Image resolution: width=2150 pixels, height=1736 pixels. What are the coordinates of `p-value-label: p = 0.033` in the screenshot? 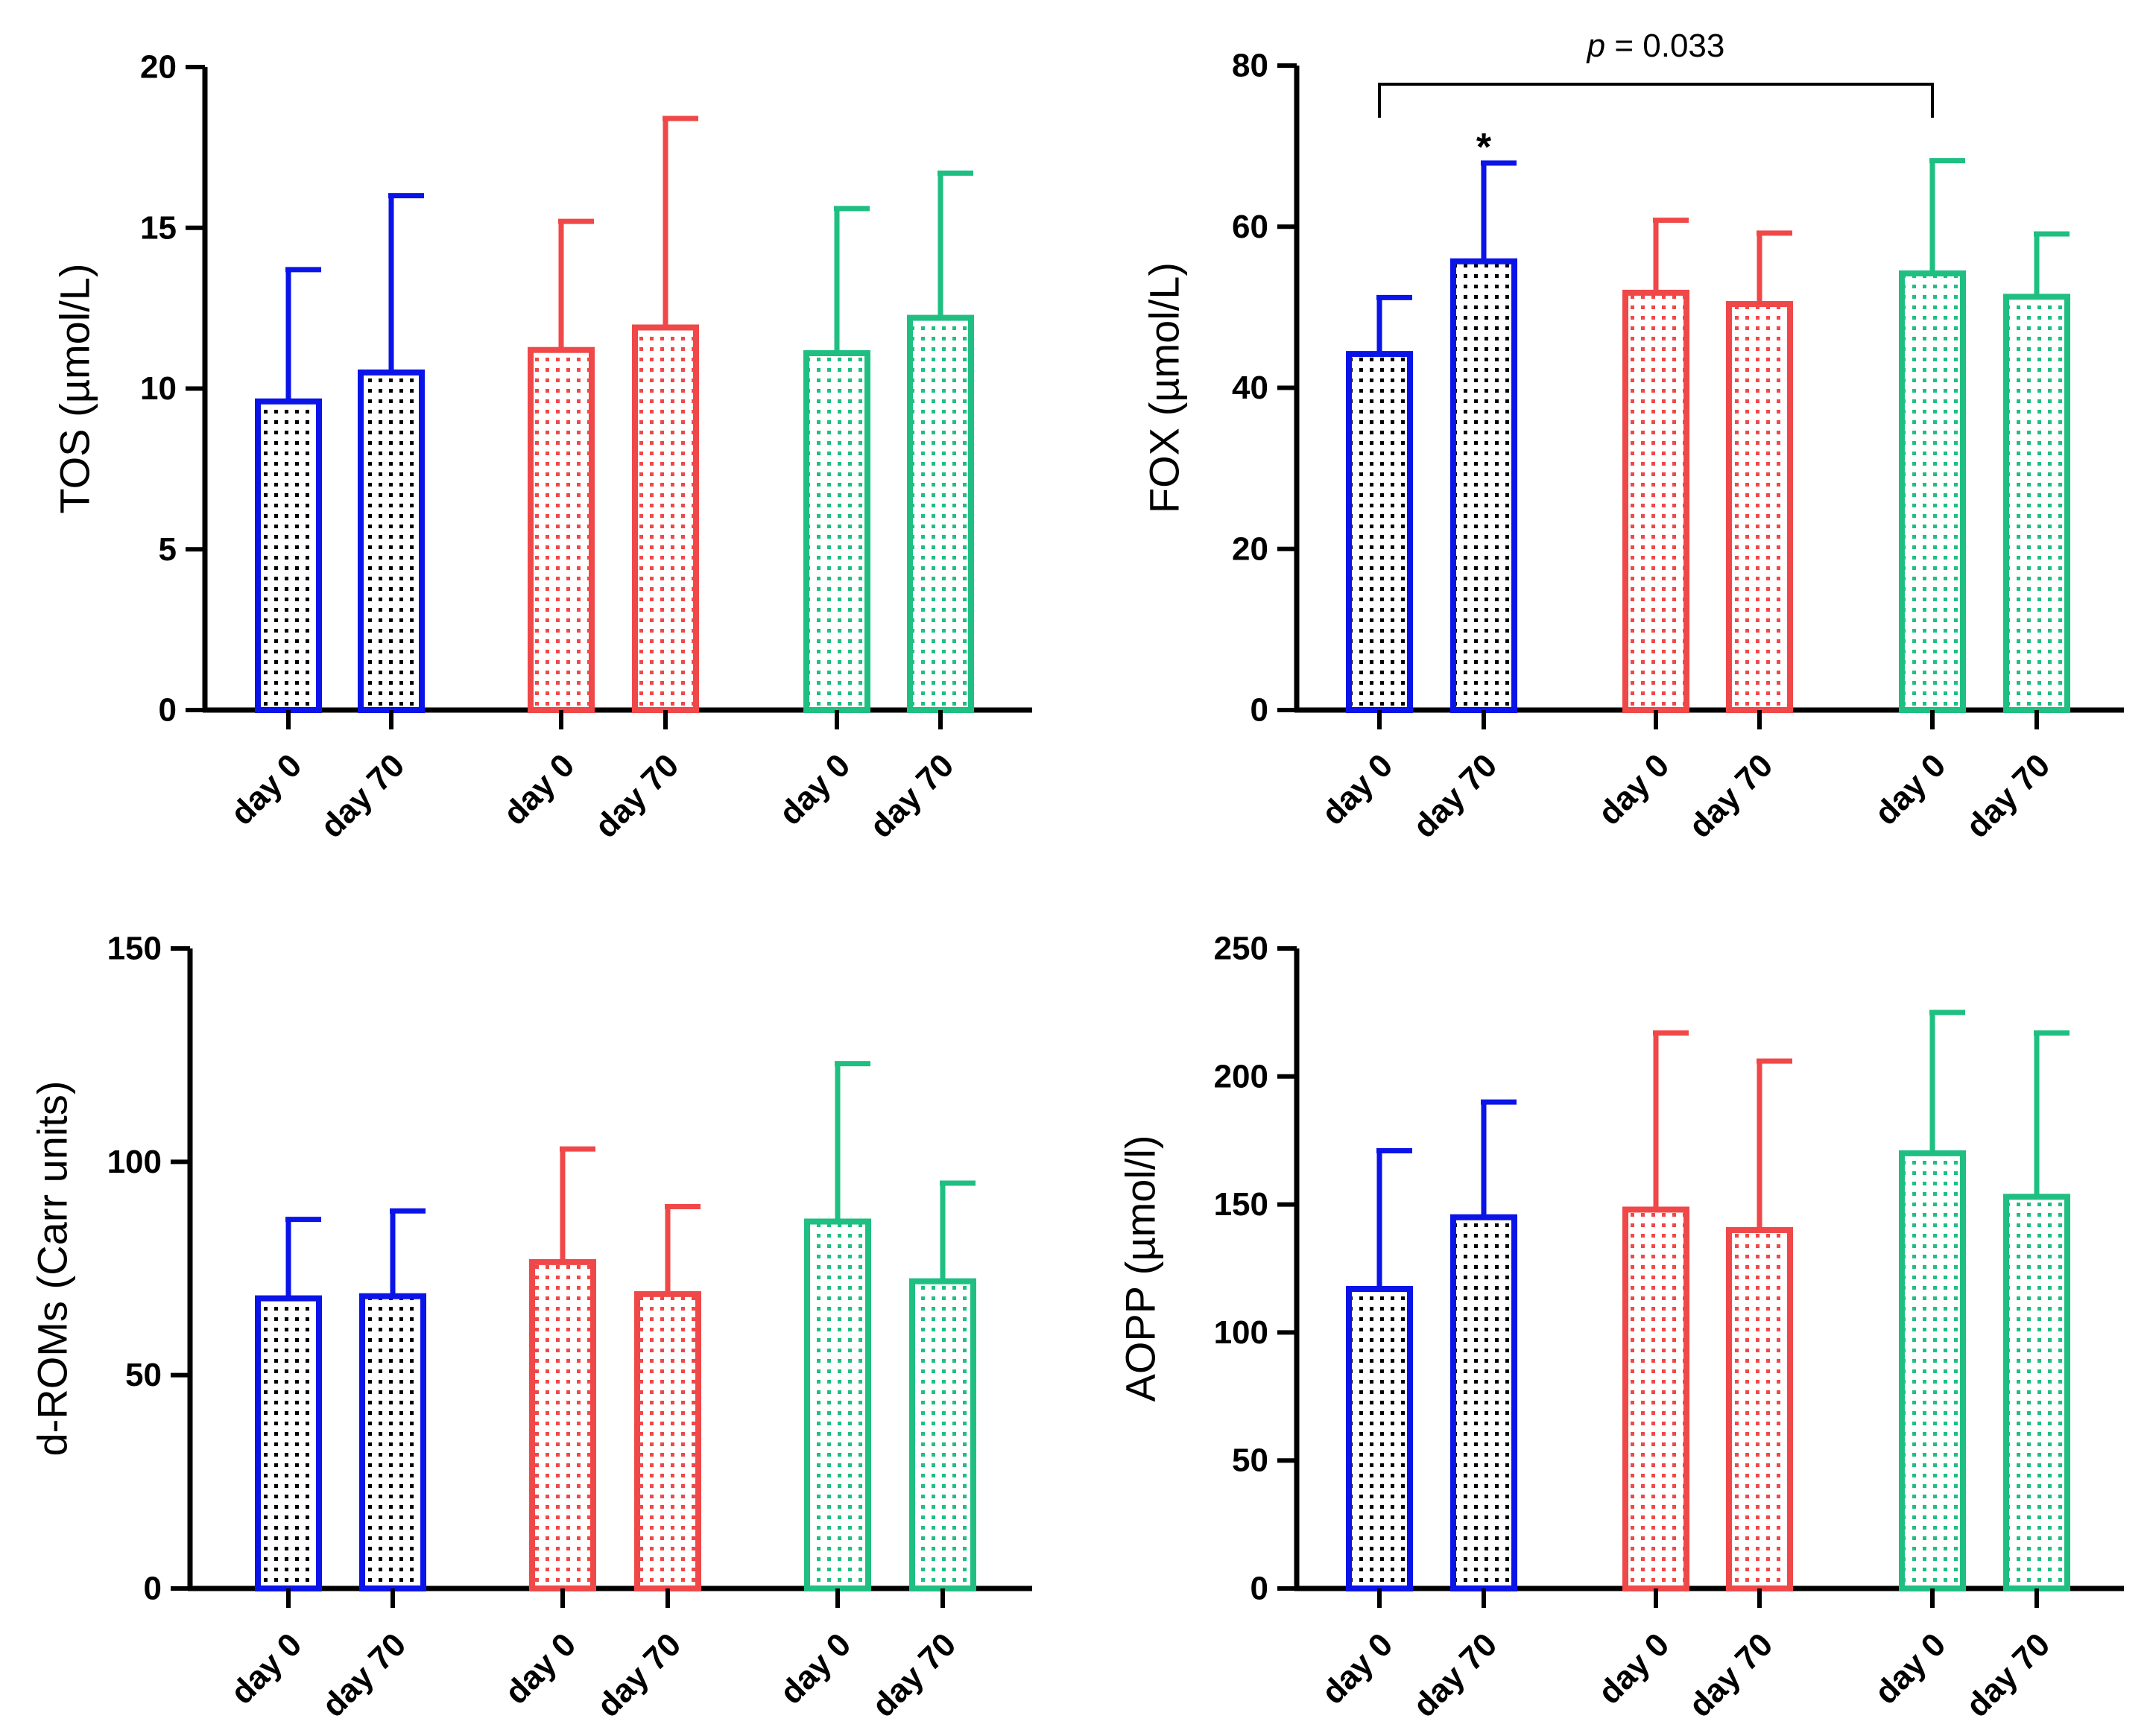 It's located at (1656, 46).